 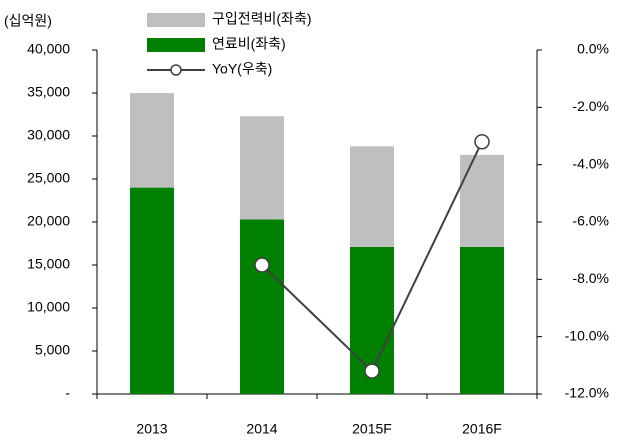 What do you see at coordinates (590, 221) in the screenshot?
I see `y2-tick-label: -6.0%` at bounding box center [590, 221].